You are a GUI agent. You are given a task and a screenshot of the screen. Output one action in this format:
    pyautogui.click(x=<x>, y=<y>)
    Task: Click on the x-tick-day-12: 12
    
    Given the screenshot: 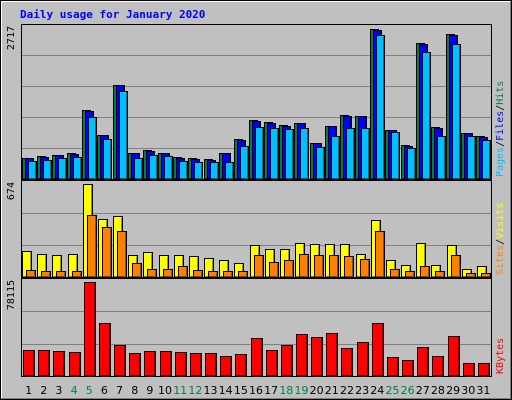 What is the action you would take?
    pyautogui.click(x=195, y=390)
    